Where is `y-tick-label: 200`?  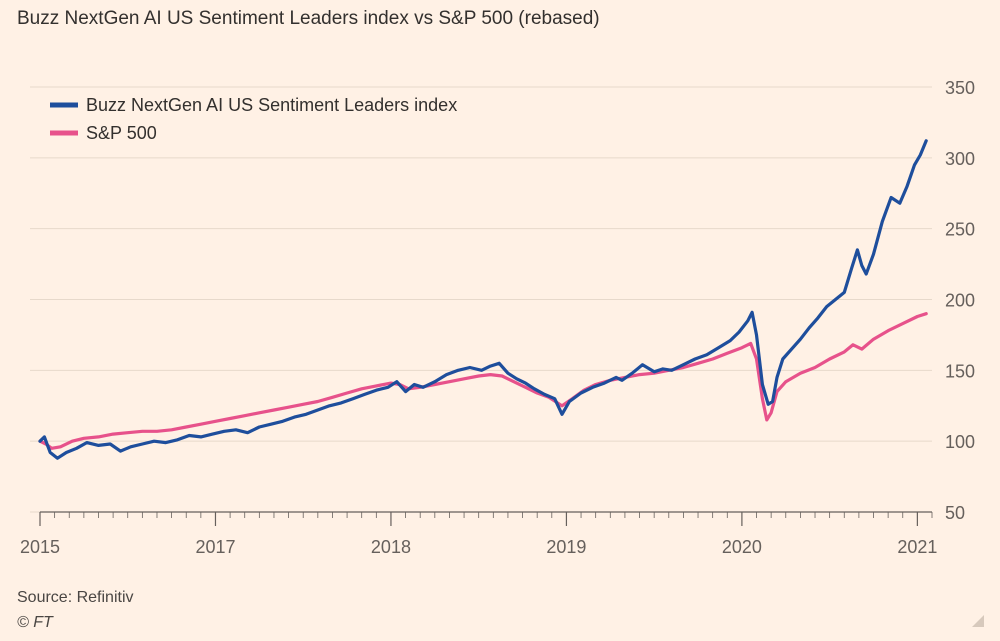
y-tick-label: 200 is located at coordinates (960, 301).